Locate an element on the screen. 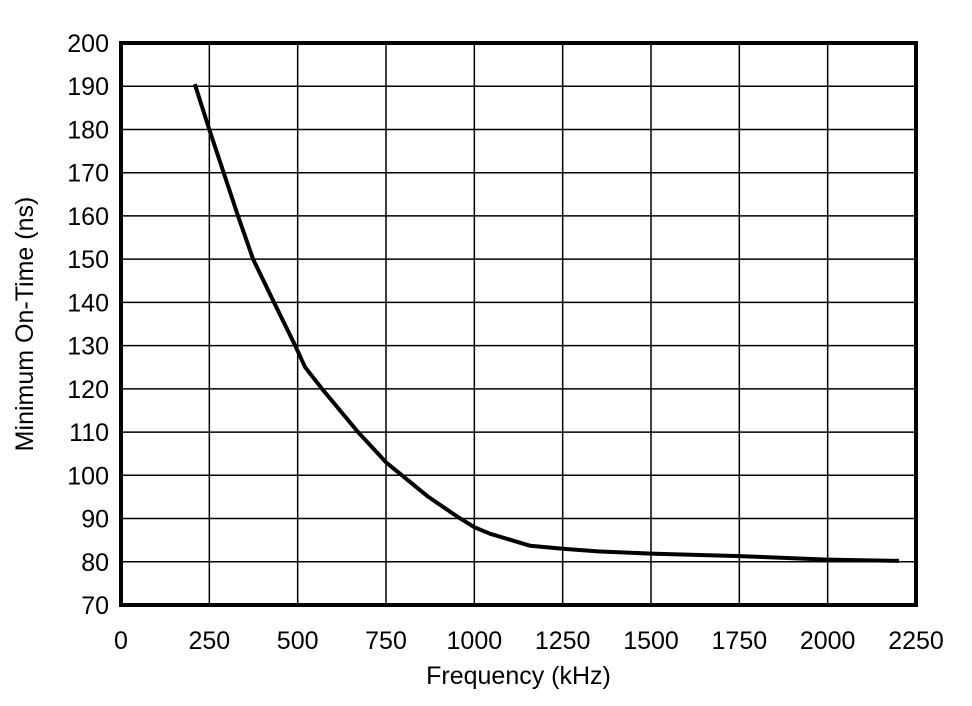 Image resolution: width=972 pixels, height=706 pixels. y-tick-label: 90 is located at coordinates (95, 520).